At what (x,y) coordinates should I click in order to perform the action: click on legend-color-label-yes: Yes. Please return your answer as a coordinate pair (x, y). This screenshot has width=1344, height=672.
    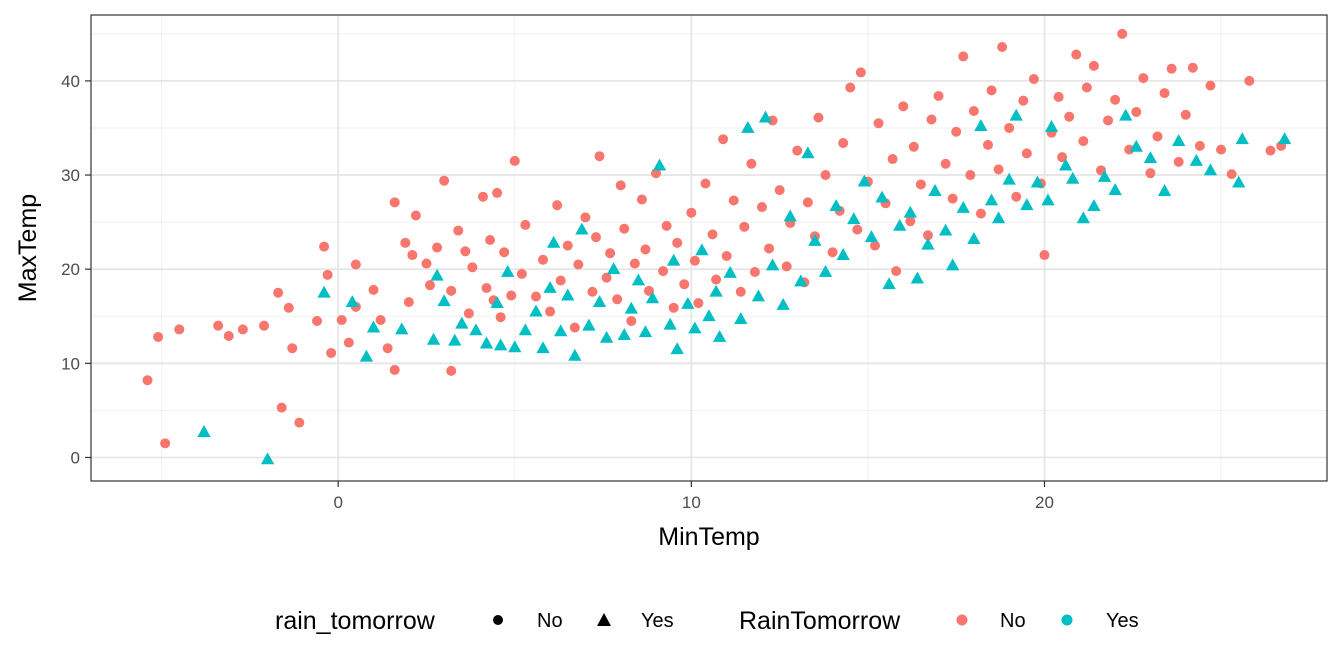
    Looking at the image, I should click on (1122, 621).